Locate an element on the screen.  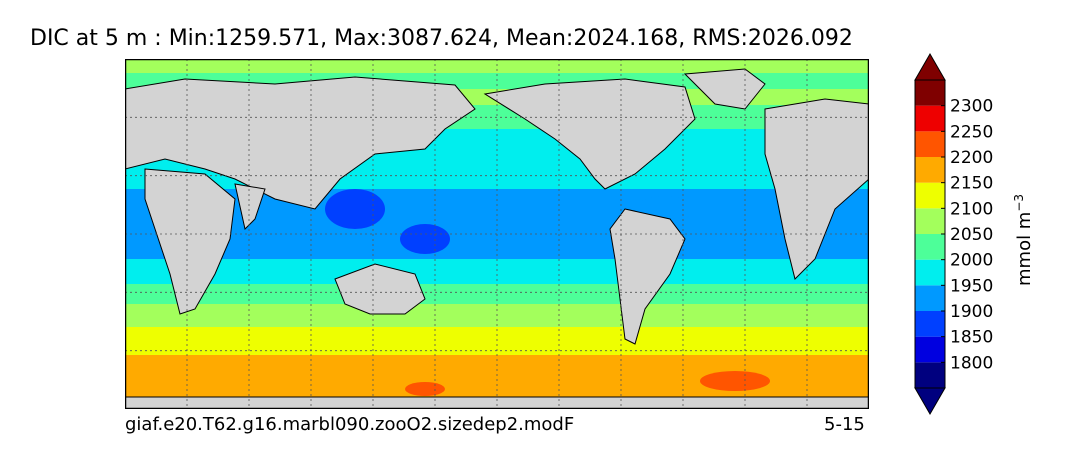
colorbar-tick-label: 1950 is located at coordinates (971, 286).